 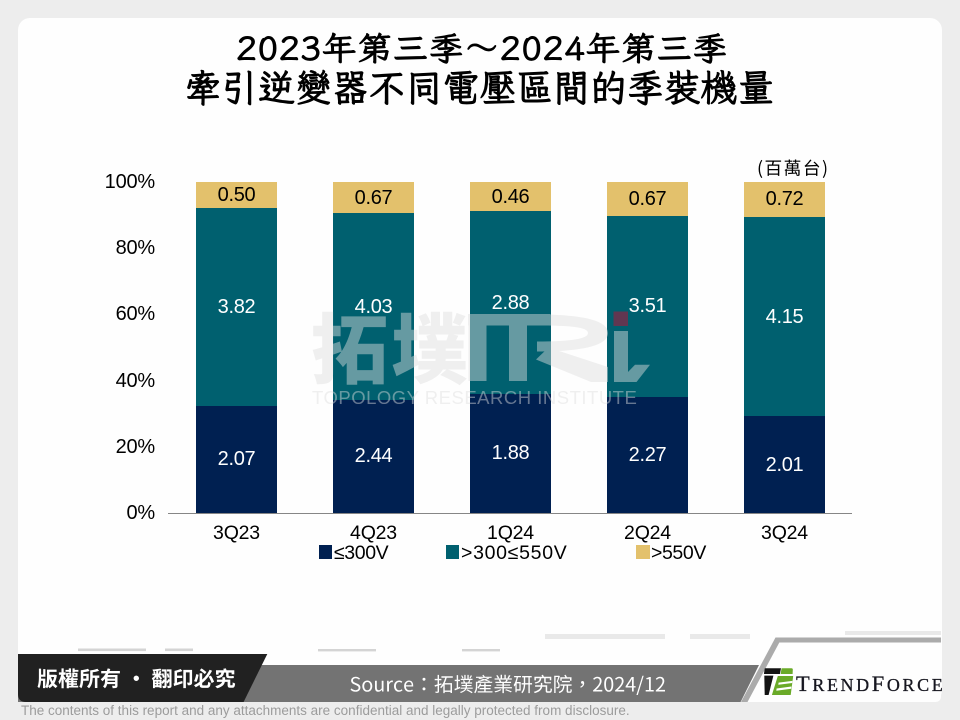 I want to click on svg-text: TOPOLOGY RESEARCH INSTITUTE, so click(x=474, y=397).